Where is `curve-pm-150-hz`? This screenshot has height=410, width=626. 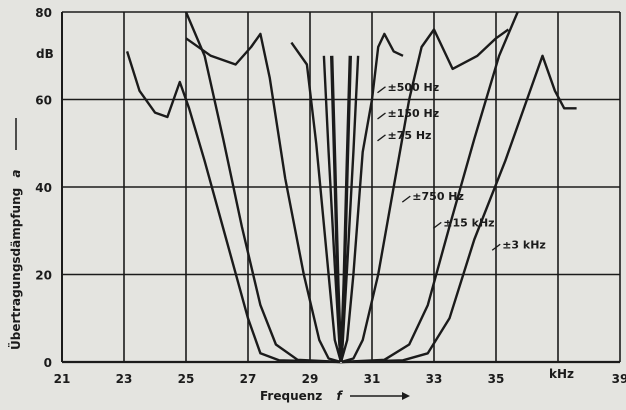
curve-pm-150-hz is located at coordinates (341, 209).